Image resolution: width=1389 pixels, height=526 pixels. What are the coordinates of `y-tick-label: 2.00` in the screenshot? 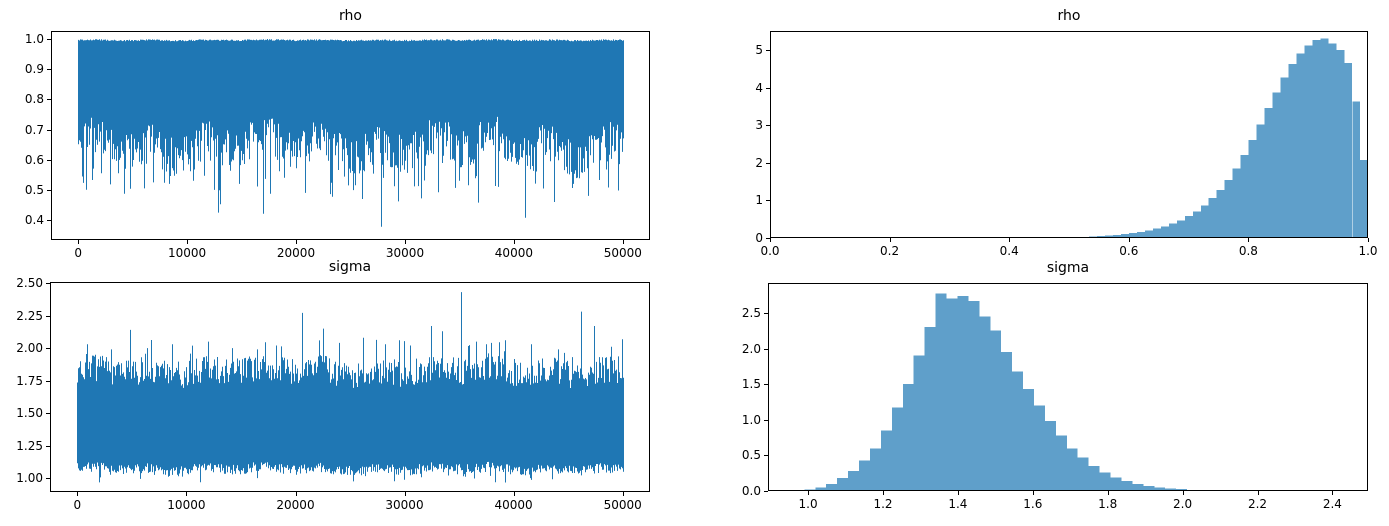 It's located at (29, 348).